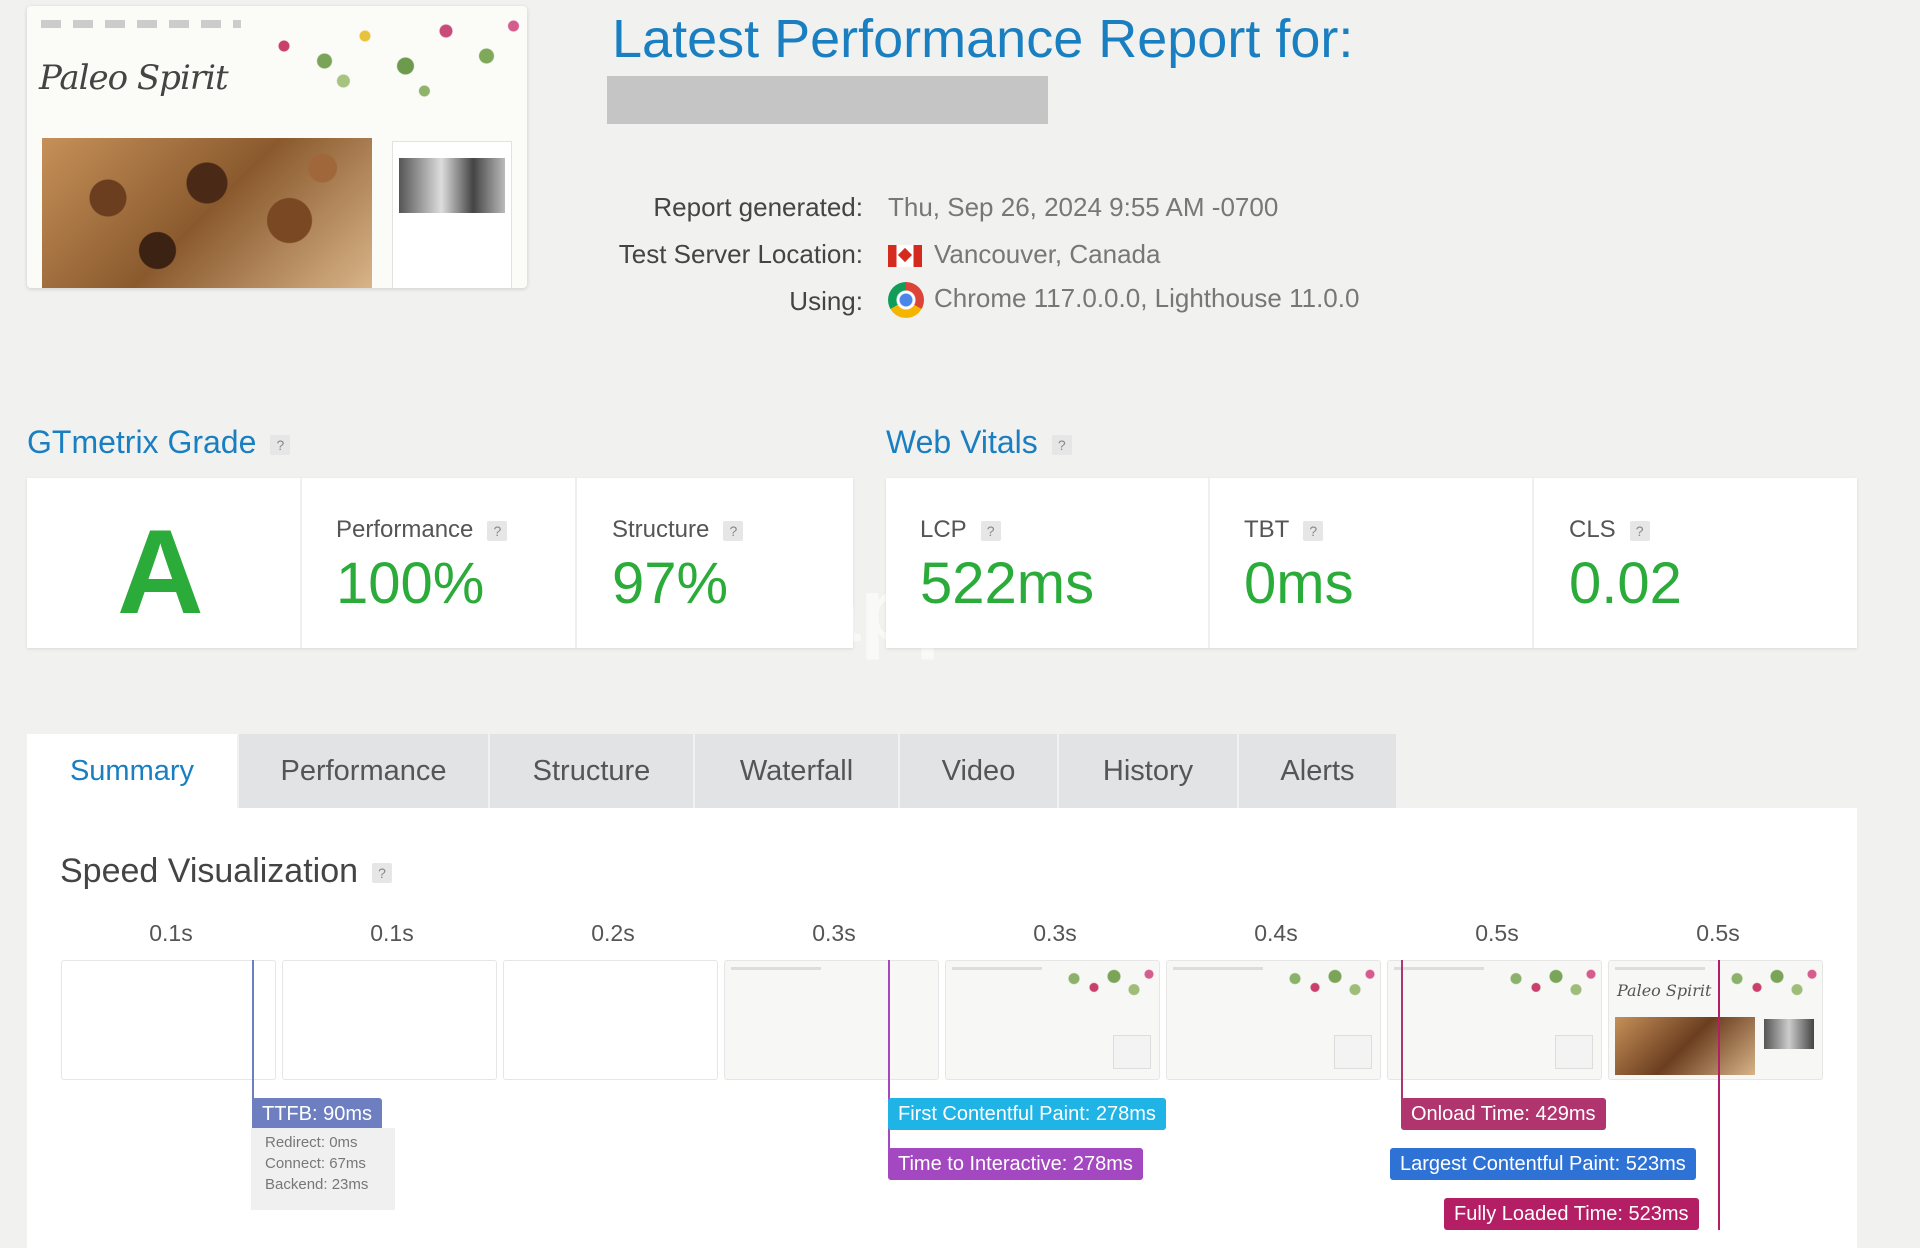  What do you see at coordinates (1299, 583) in the screenshot?
I see `tbt-value: 0ms` at bounding box center [1299, 583].